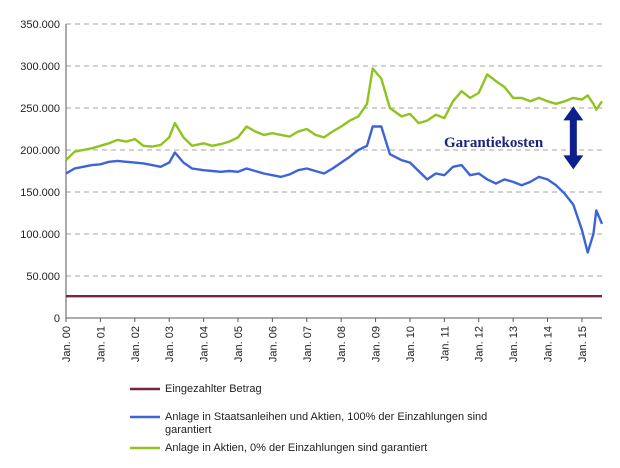 This screenshot has height=468, width=620. I want to click on y-tick-label: 300.000, so click(40, 67).